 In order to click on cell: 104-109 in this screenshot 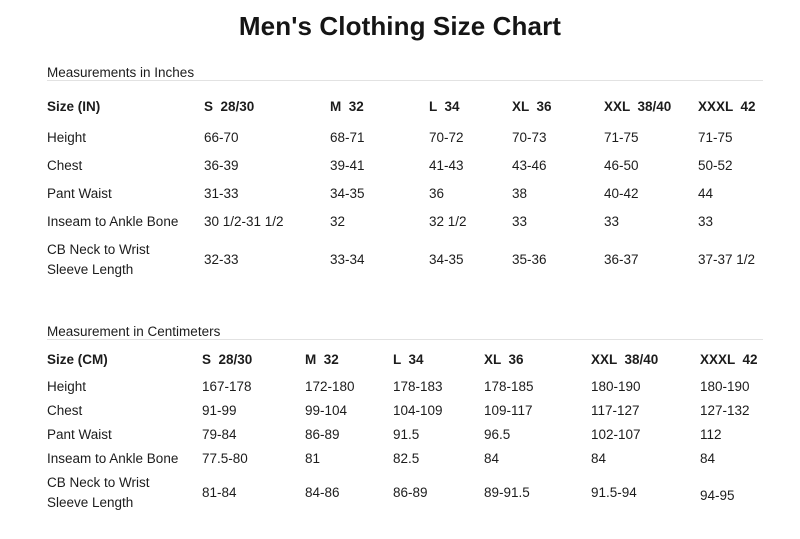, I will do `click(418, 410)`.